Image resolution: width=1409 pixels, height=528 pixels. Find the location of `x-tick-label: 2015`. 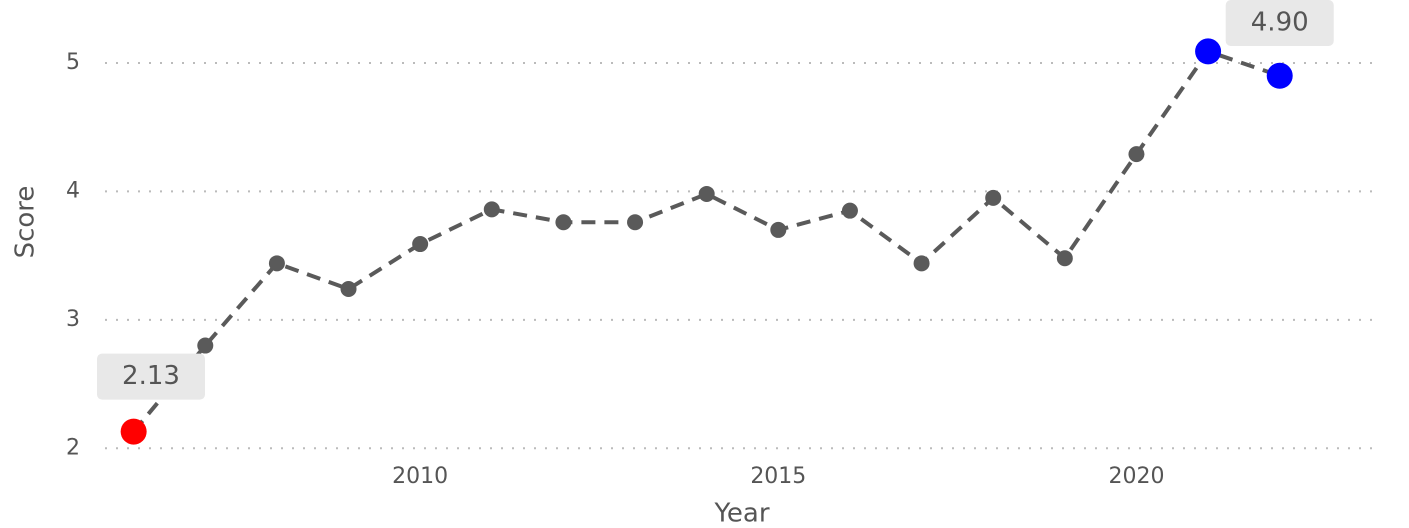

x-tick-label: 2015 is located at coordinates (778, 476).